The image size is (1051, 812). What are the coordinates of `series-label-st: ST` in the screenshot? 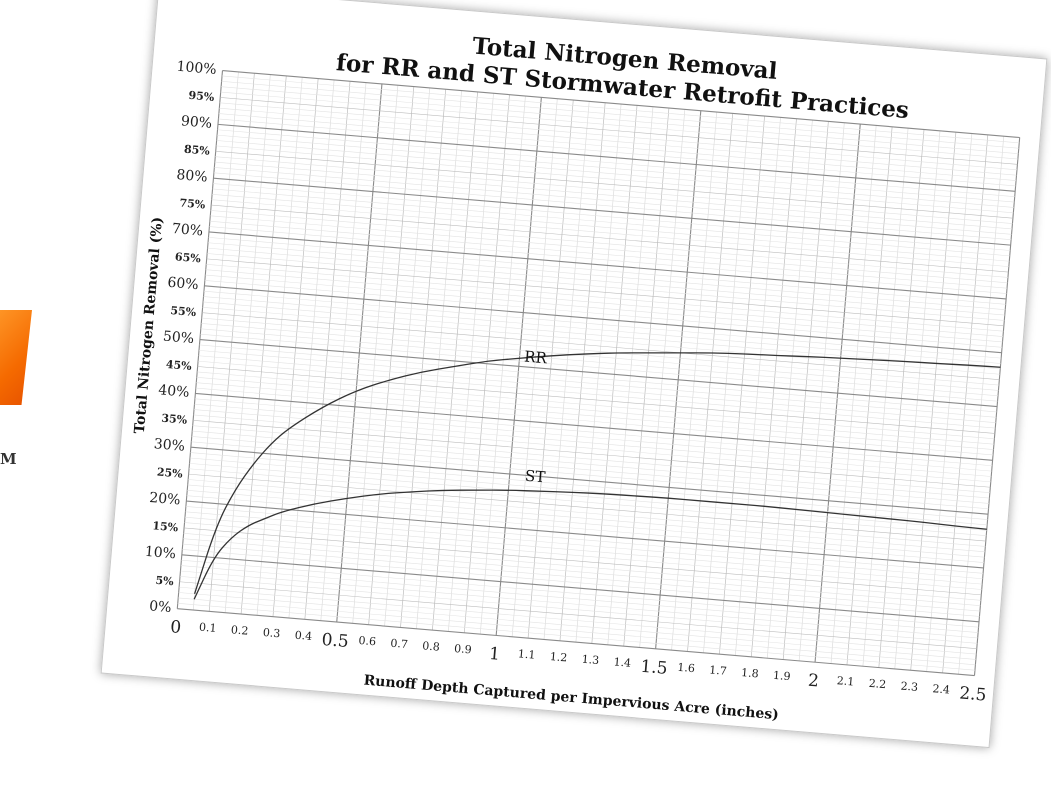 It's located at (535, 477).